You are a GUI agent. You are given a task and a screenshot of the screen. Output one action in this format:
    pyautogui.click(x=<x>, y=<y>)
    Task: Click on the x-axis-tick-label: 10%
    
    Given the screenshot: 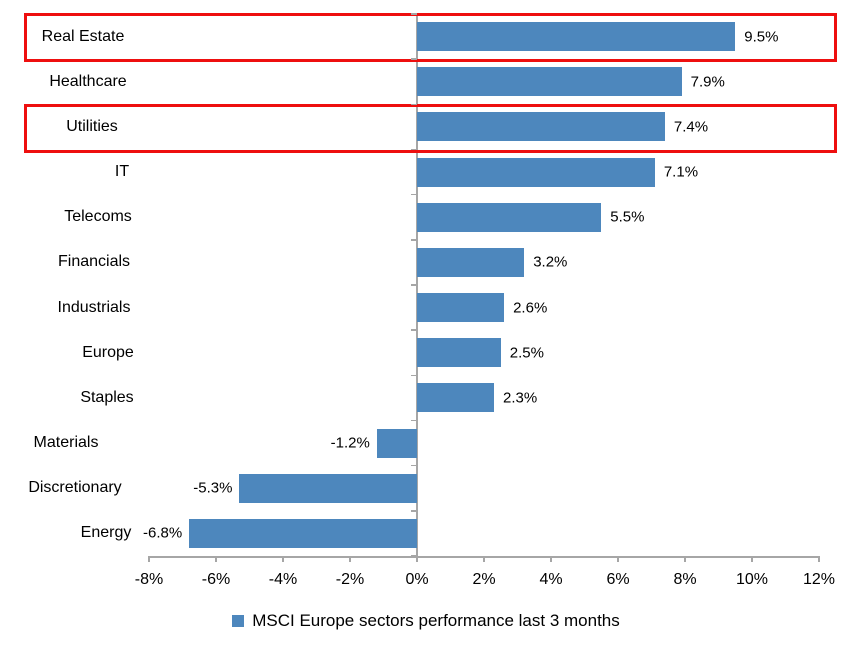 What is the action you would take?
    pyautogui.click(x=752, y=579)
    